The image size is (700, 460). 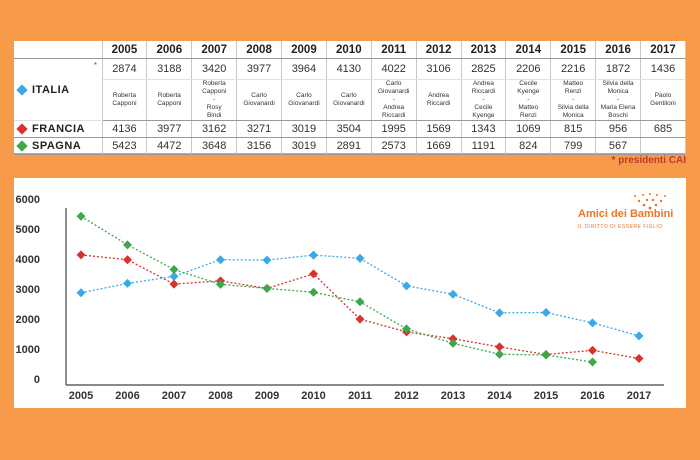 What do you see at coordinates (214, 69) in the screenshot?
I see `italia-value-cell: 3420` at bounding box center [214, 69].